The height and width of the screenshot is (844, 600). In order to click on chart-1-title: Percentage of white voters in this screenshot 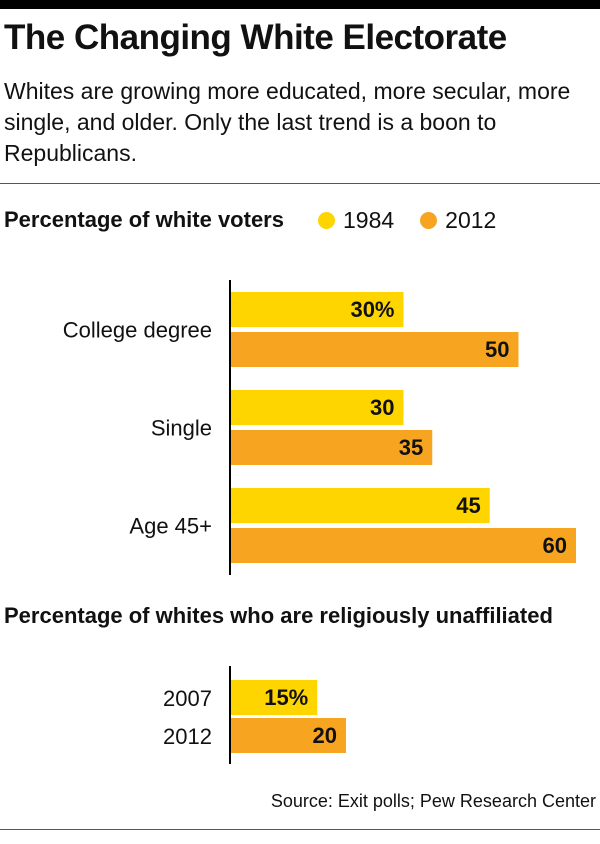, I will do `click(144, 219)`.